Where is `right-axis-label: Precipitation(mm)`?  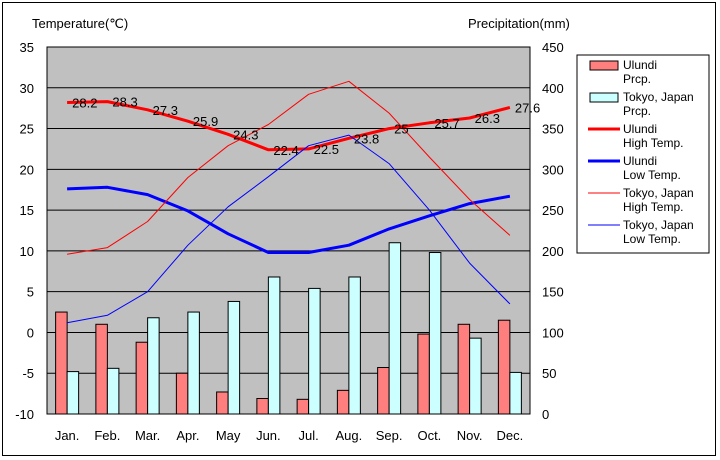
right-axis-label: Precipitation(mm) is located at coordinates (519, 23).